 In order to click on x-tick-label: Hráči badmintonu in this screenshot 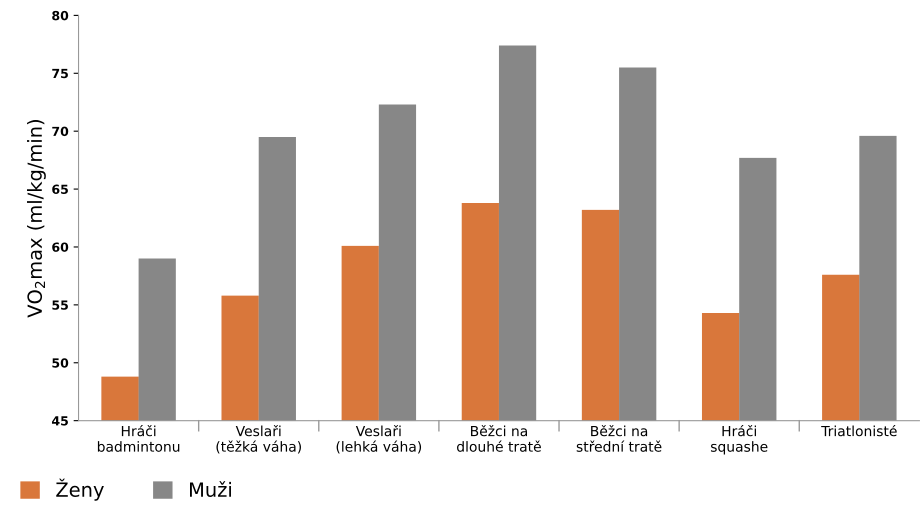, I will do `click(139, 438)`.